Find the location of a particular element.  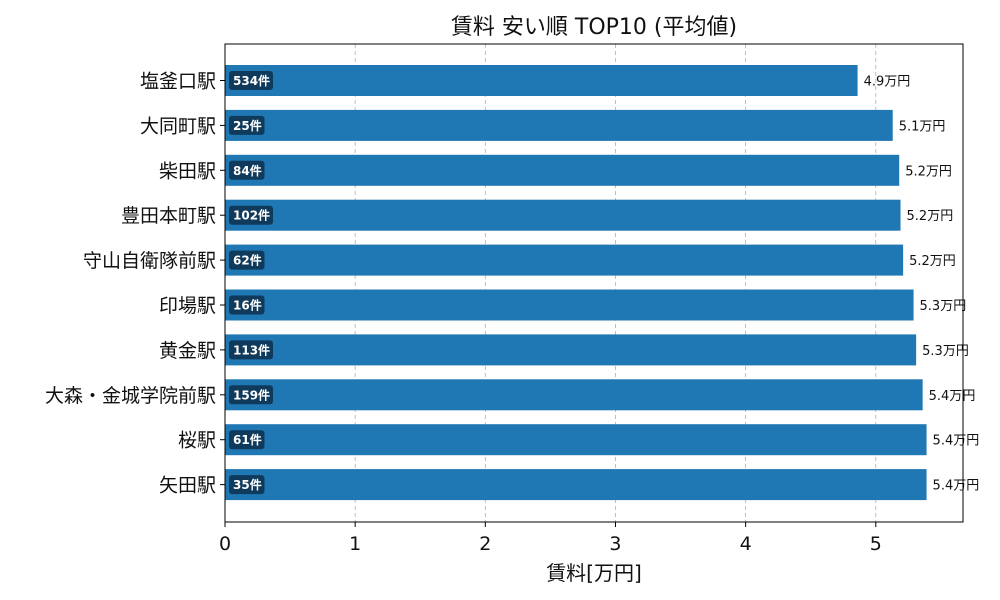

count-label: 16件 is located at coordinates (247, 305).